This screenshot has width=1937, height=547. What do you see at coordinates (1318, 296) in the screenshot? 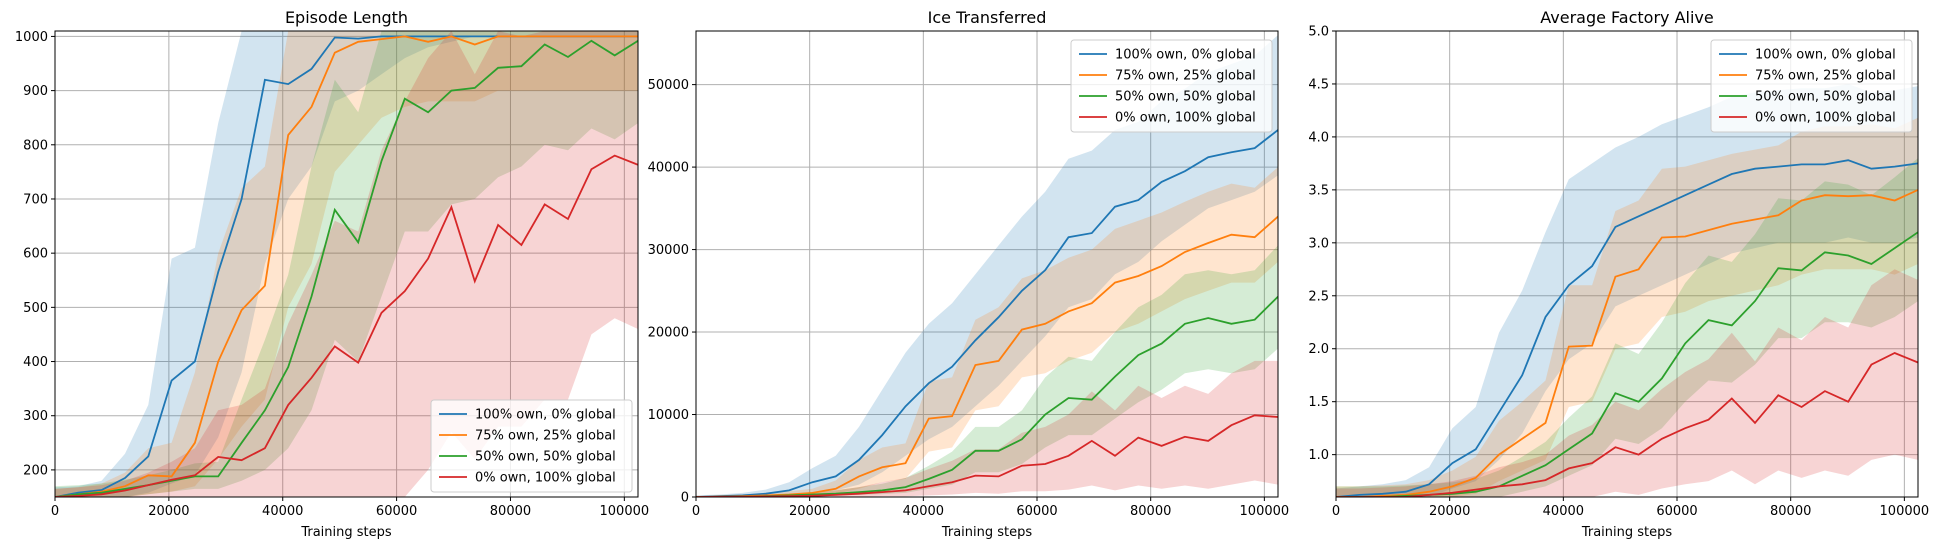
I see `y-tick-label: 2.5` at bounding box center [1318, 296].